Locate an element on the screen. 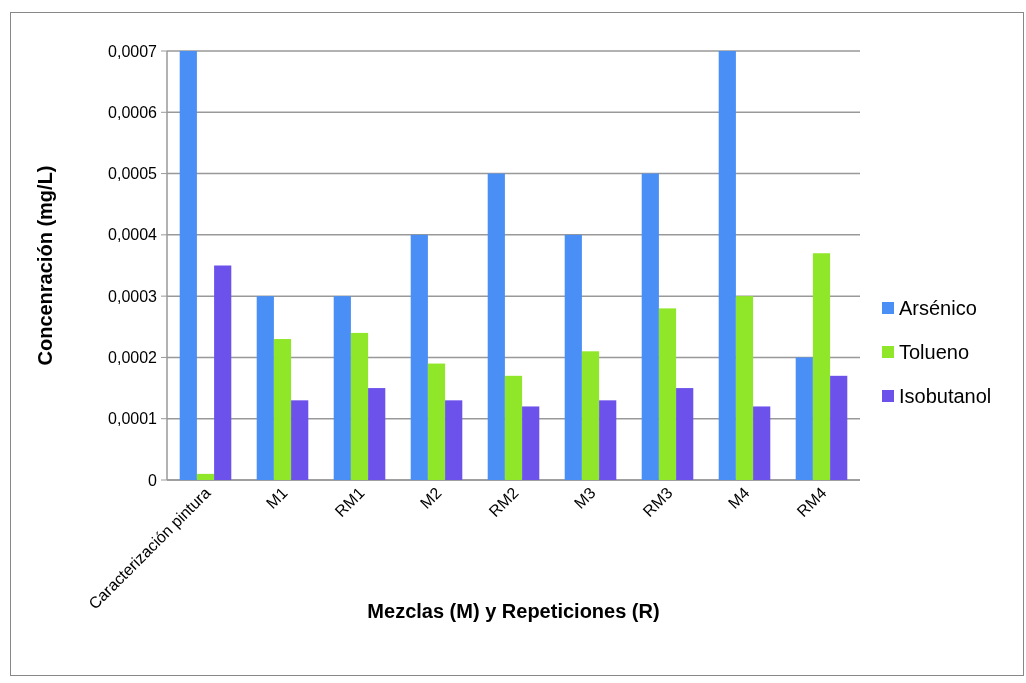 This screenshot has height=683, width=1026. y-axis-title: Concenración (mg/L) is located at coordinates (45, 265).